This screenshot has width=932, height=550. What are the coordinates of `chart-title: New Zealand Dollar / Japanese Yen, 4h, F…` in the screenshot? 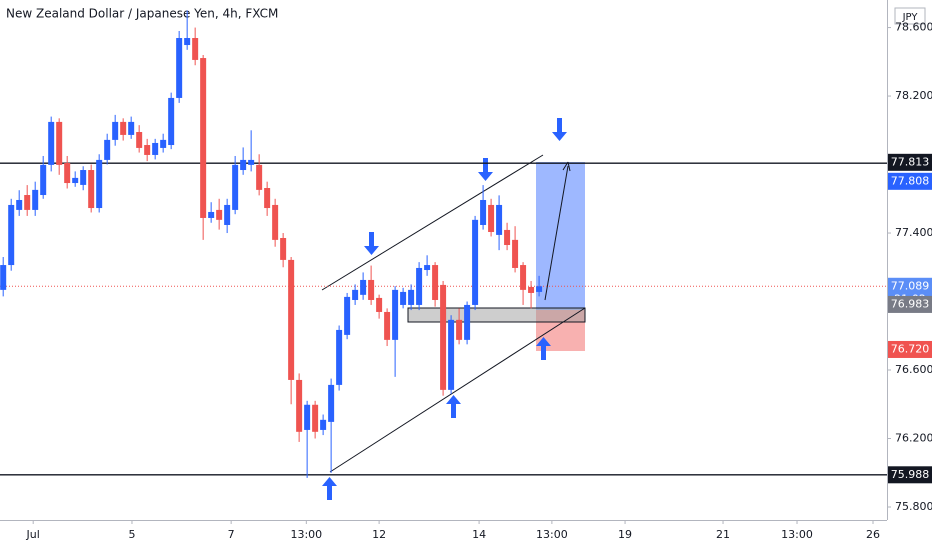 It's located at (142, 14).